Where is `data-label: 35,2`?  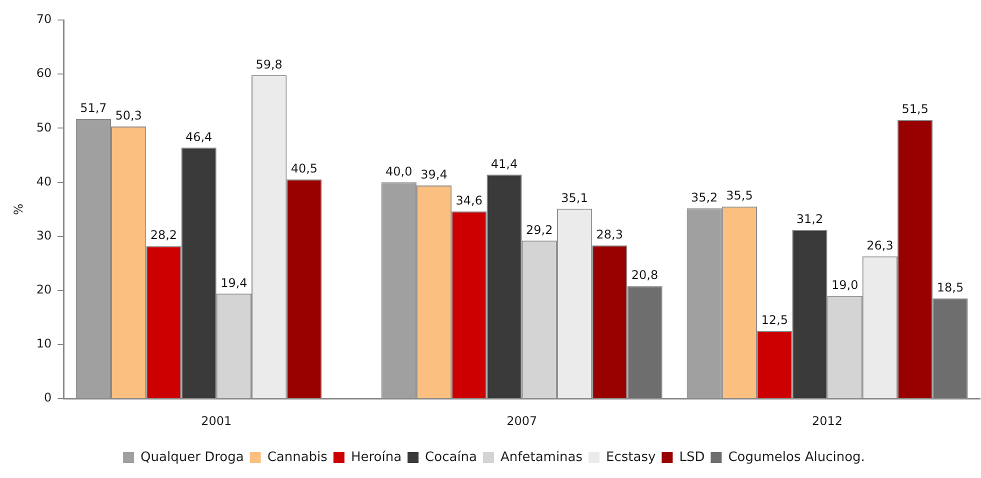 data-label: 35,2 is located at coordinates (704, 197).